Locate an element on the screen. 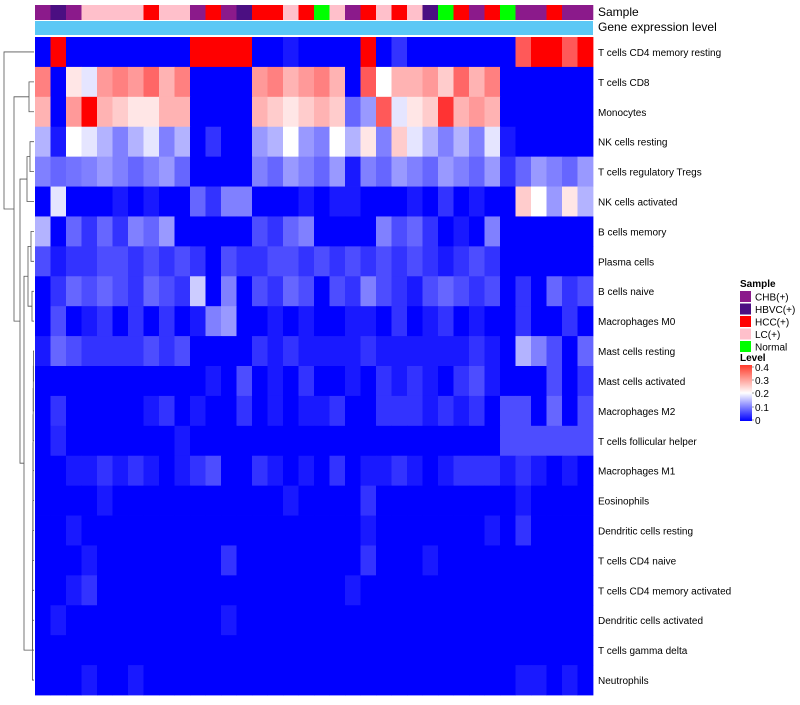  row-label: Eosinophils is located at coordinates (623, 502).